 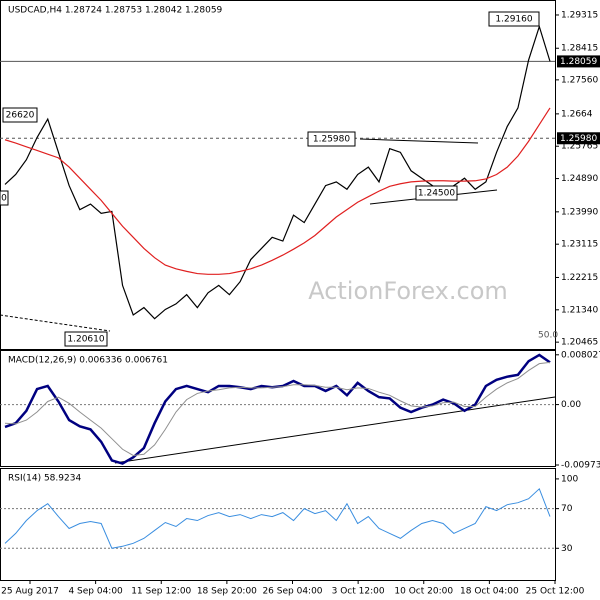 I want to click on panel-title: RSI(14) 58.9234, so click(x=44, y=479).